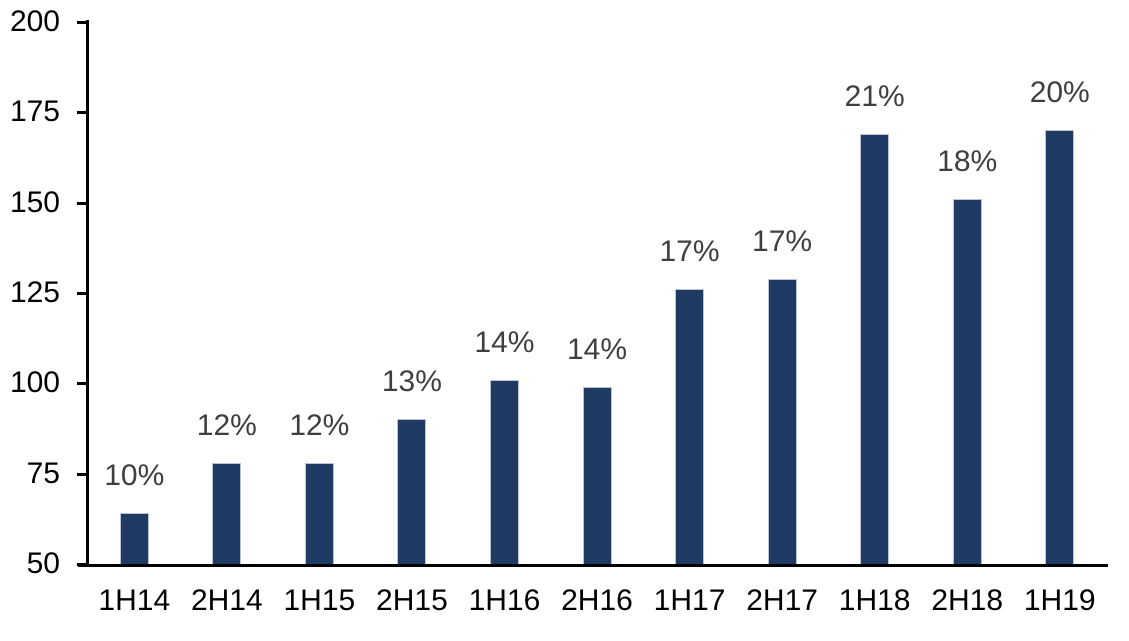  What do you see at coordinates (967, 600) in the screenshot?
I see `x-tick-label-2H18: 2H18` at bounding box center [967, 600].